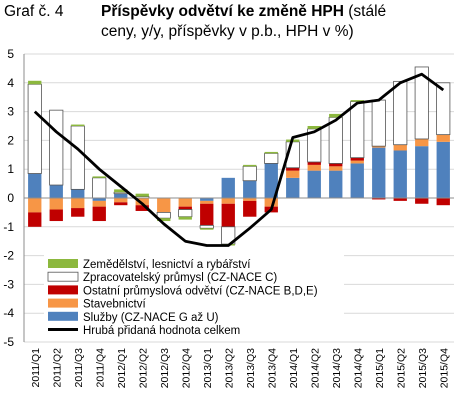 The height and width of the screenshot is (409, 458). I want to click on legend-swatch-construction, so click(63, 303).